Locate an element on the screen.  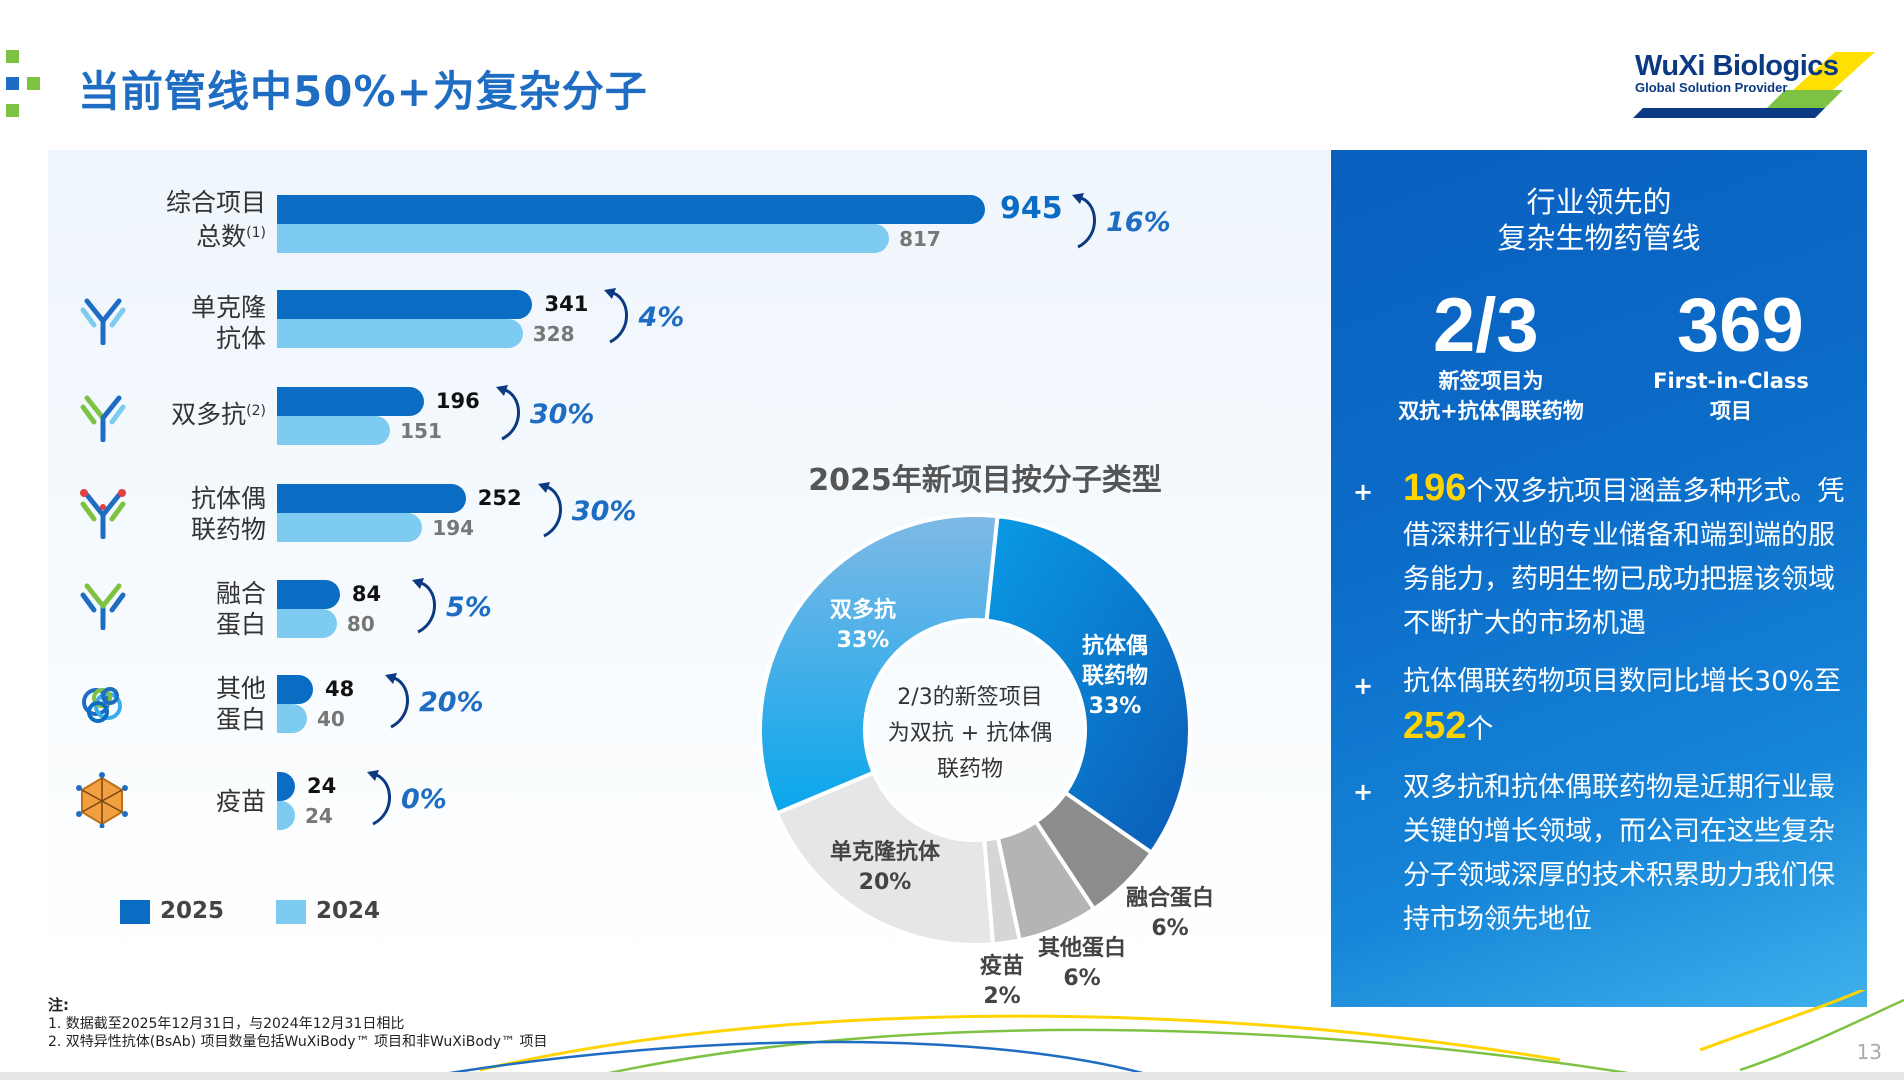
growth-percent: 0% is located at coordinates (424, 799).